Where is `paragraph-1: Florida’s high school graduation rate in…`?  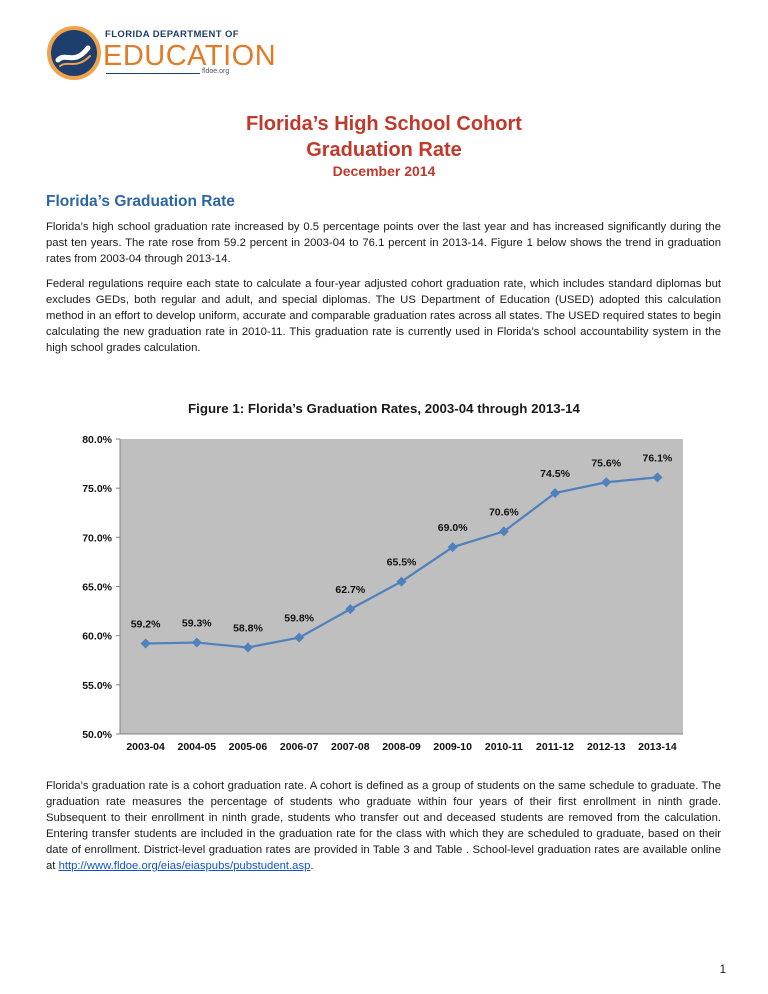 paragraph-1: Florida’s high school graduation rate in… is located at coordinates (383, 243).